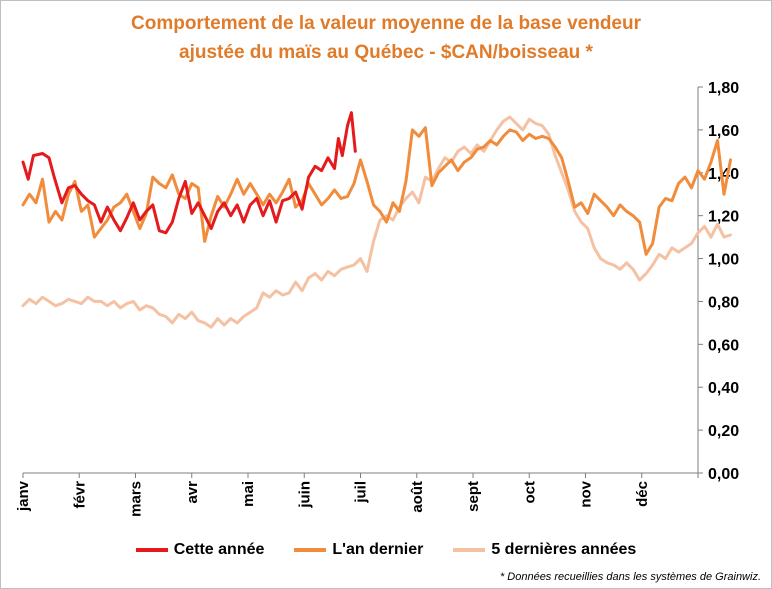 The width and height of the screenshot is (772, 589). Describe the element at coordinates (248, 494) in the screenshot. I see `x-tick-label: mai` at that location.